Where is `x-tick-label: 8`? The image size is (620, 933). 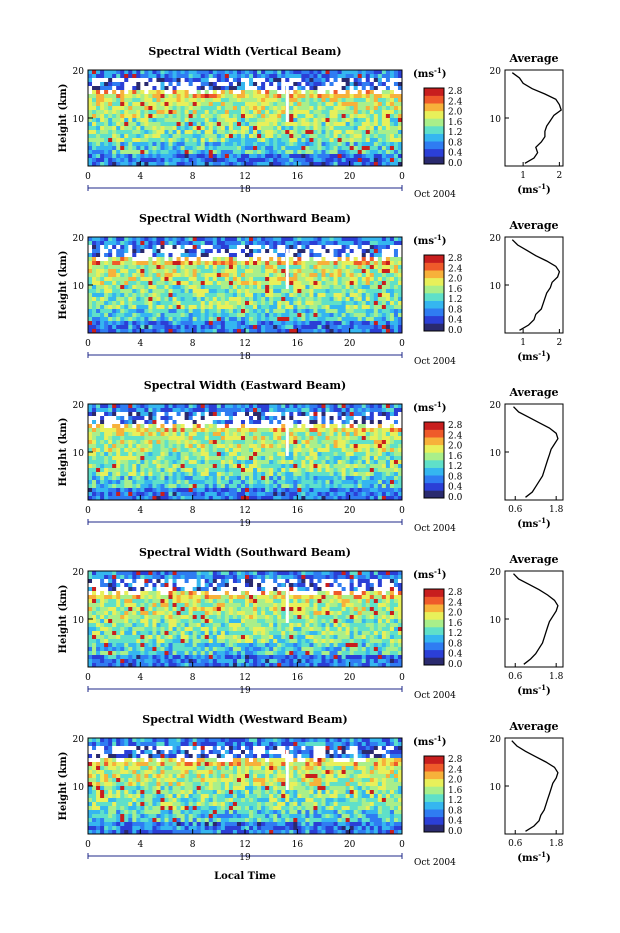
x-tick-label: 8 is located at coordinates (193, 344).